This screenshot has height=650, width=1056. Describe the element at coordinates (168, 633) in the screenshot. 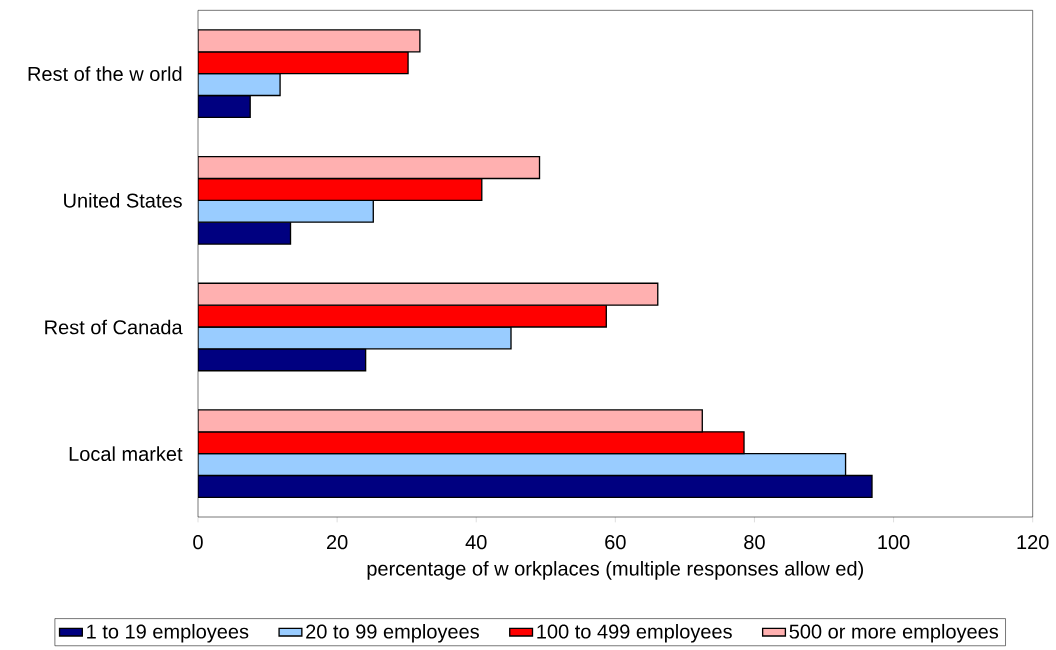

I see `legend-label: 1 to 19 employees` at that location.